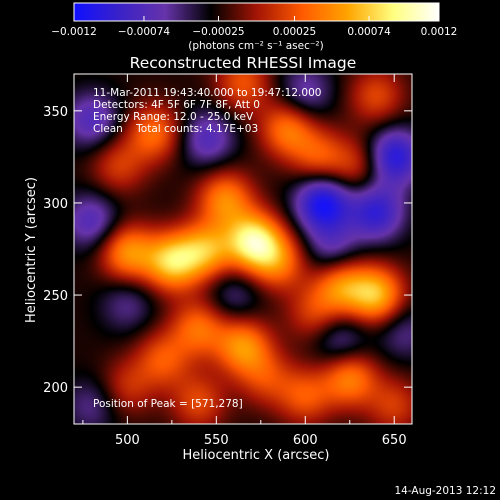 Image resolution: width=500 pixels, height=500 pixels. I want to click on x-axis-label: Heliocentric X (arcsec), so click(256, 455).